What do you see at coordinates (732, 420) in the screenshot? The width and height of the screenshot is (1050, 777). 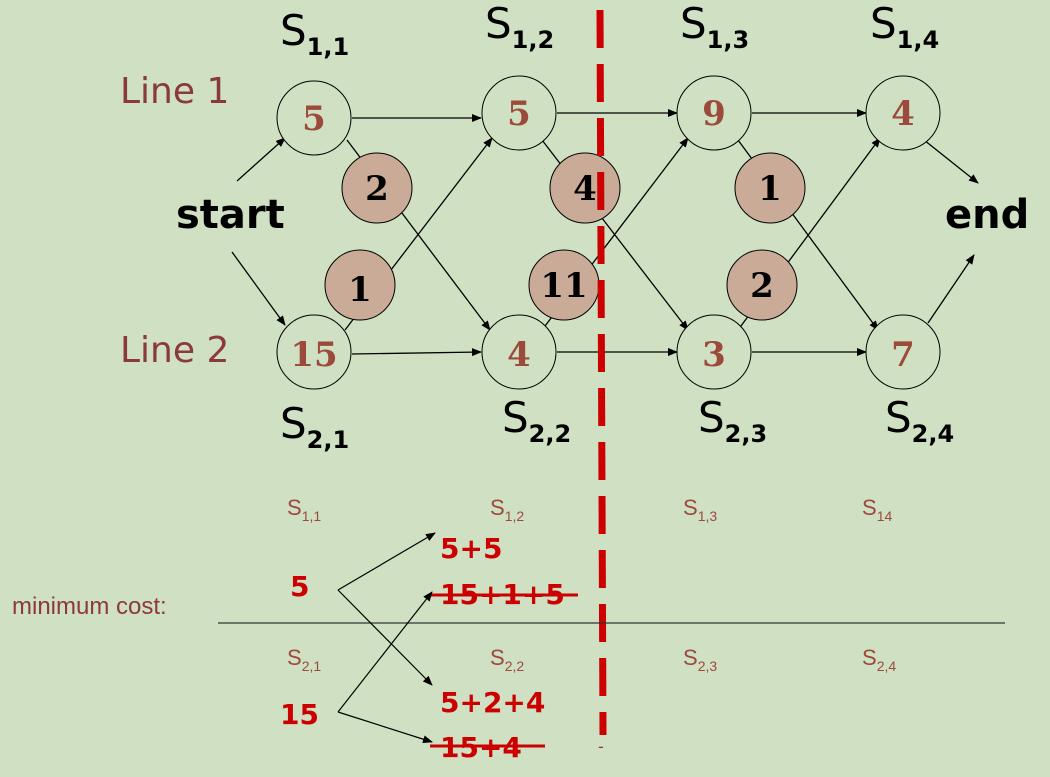 I see `label-s23: S2,3` at bounding box center [732, 420].